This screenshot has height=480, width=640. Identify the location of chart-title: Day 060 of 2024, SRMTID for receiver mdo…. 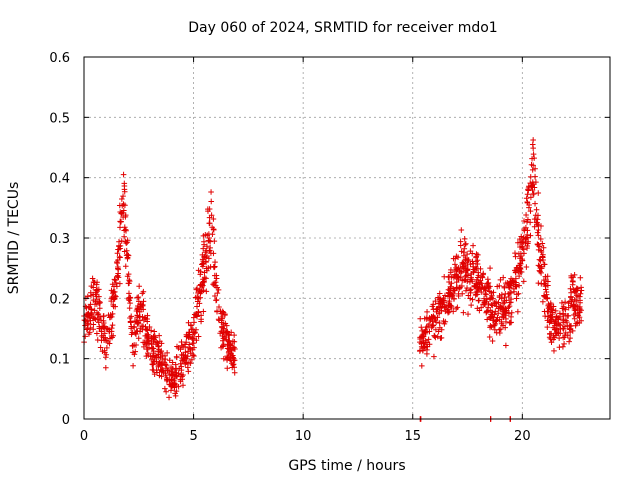
(342, 28).